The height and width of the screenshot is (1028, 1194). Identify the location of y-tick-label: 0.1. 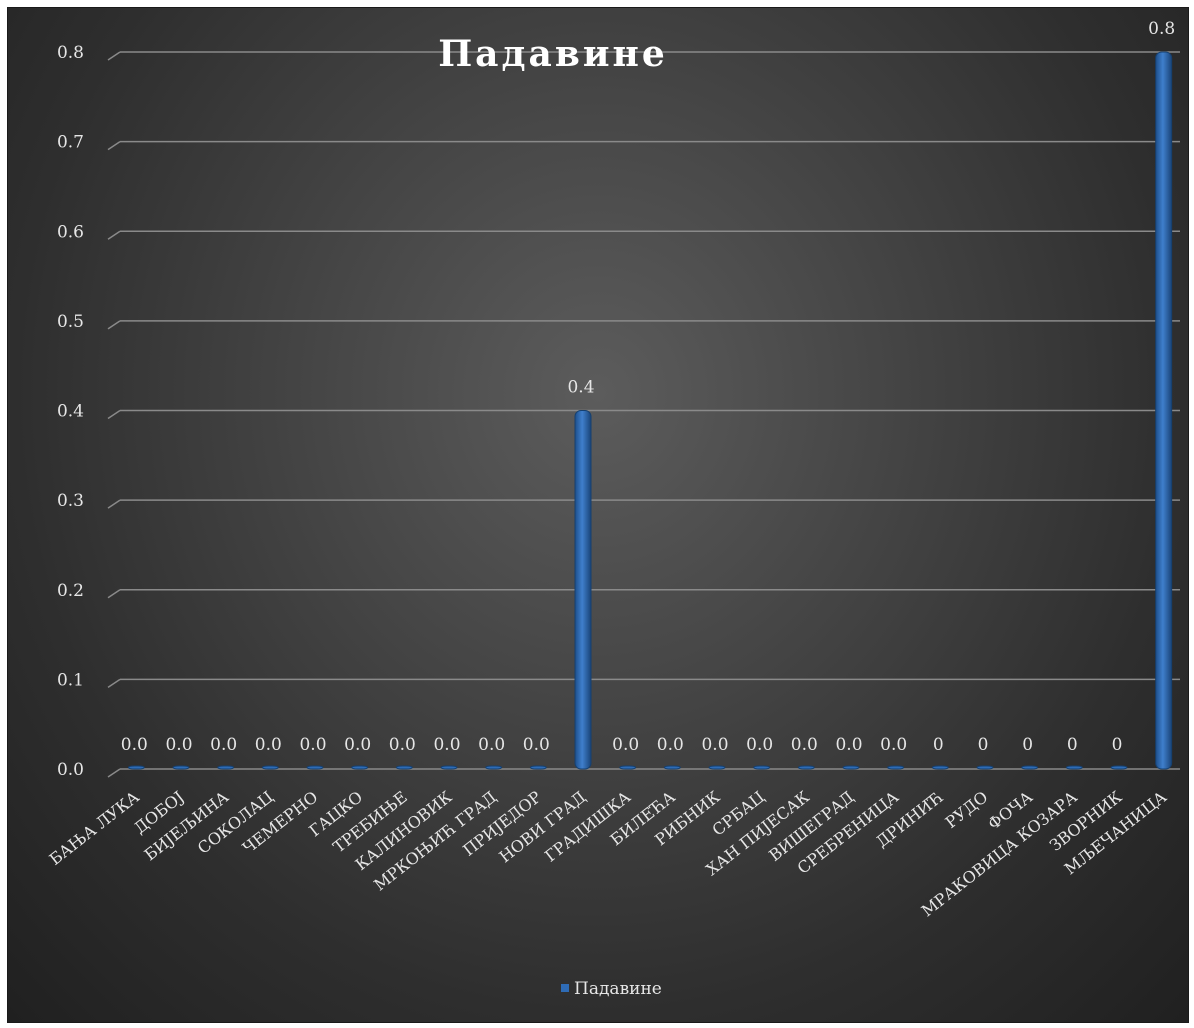
(70, 680).